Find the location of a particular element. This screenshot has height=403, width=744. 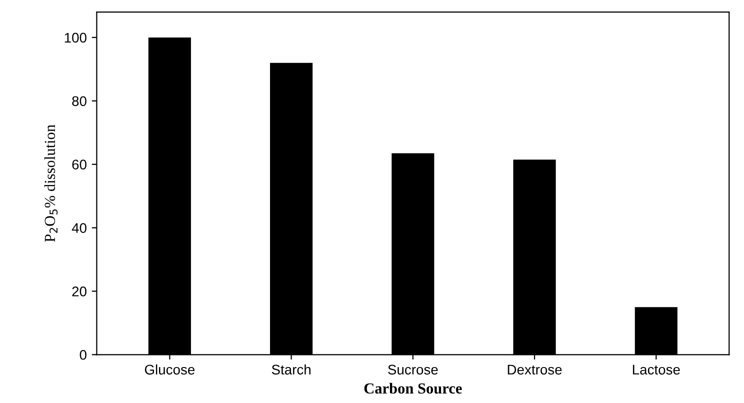

x-tick-label: Sucrose is located at coordinates (413, 369).